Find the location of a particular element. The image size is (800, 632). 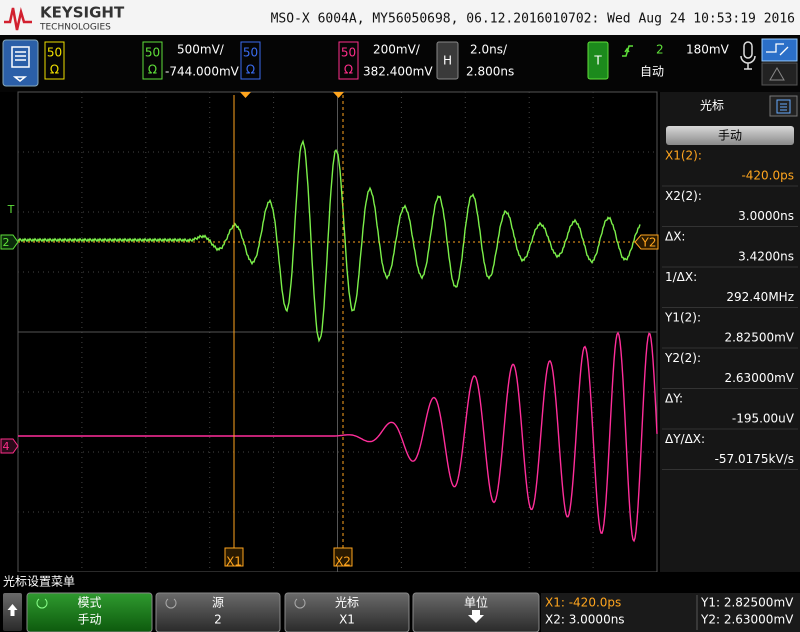

readout-label: 1/ΔX: is located at coordinates (681, 277).